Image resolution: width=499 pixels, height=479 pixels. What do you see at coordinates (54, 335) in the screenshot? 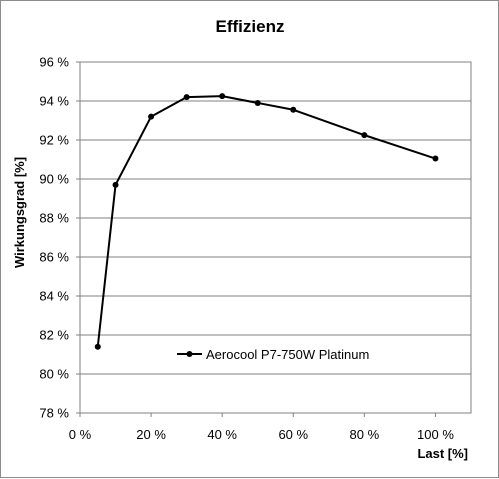
I see `y-tick-label: 82 %` at bounding box center [54, 335].